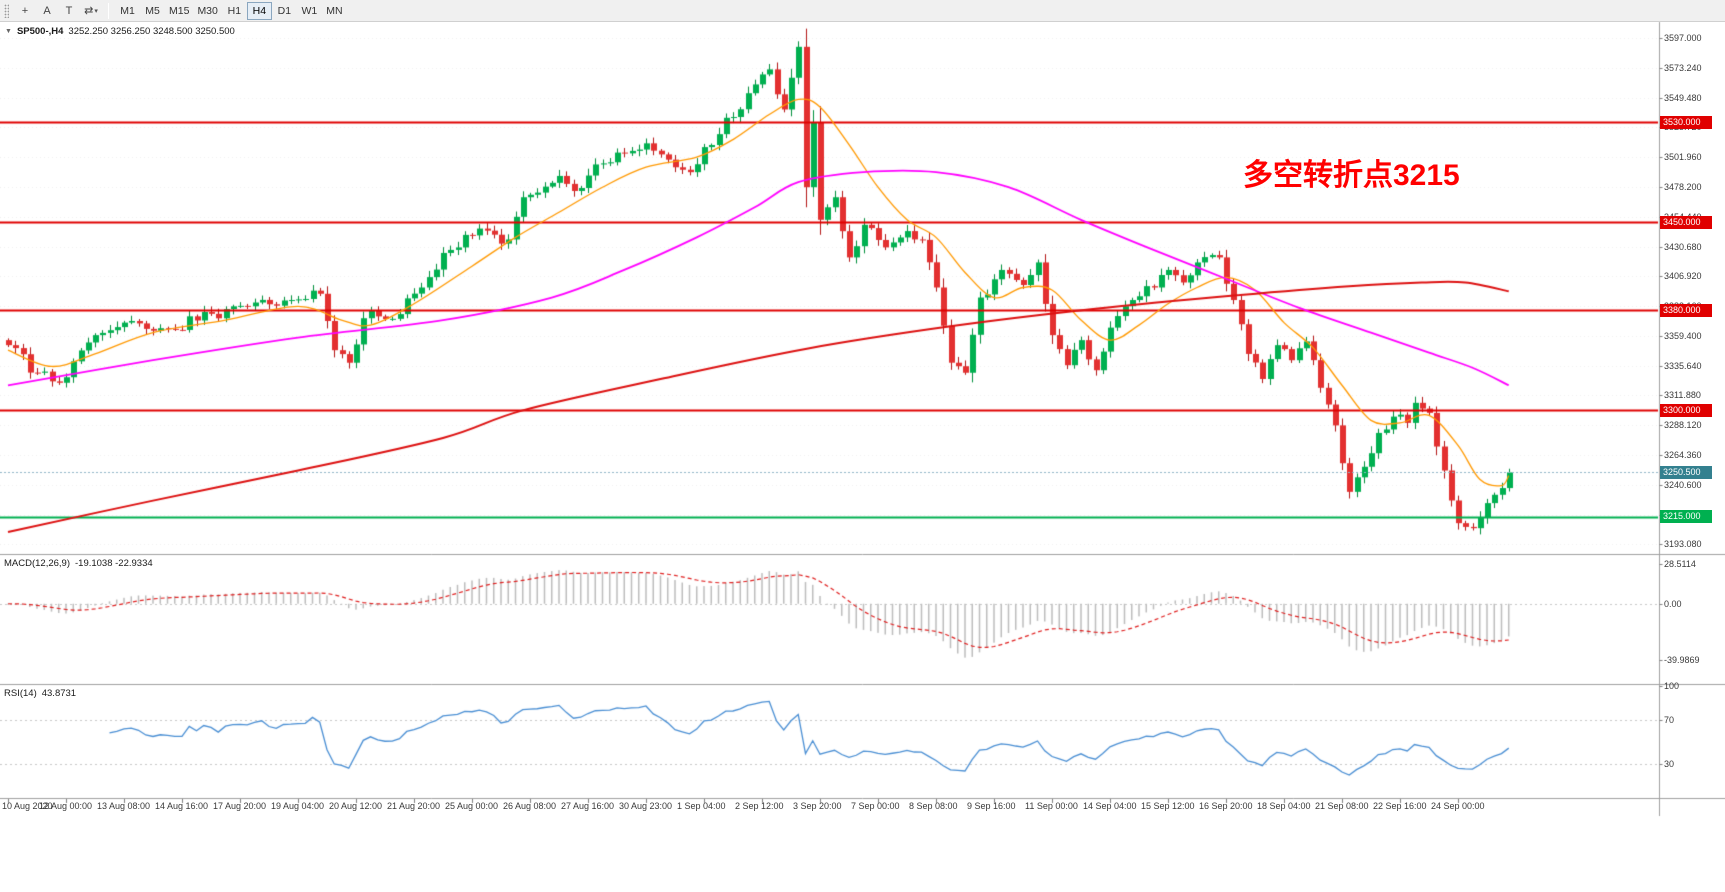 Image resolution: width=1725 pixels, height=892 pixels. What do you see at coordinates (701, 806) in the screenshot?
I see `time-axis-label: 1 Sep 04:00` at bounding box center [701, 806].